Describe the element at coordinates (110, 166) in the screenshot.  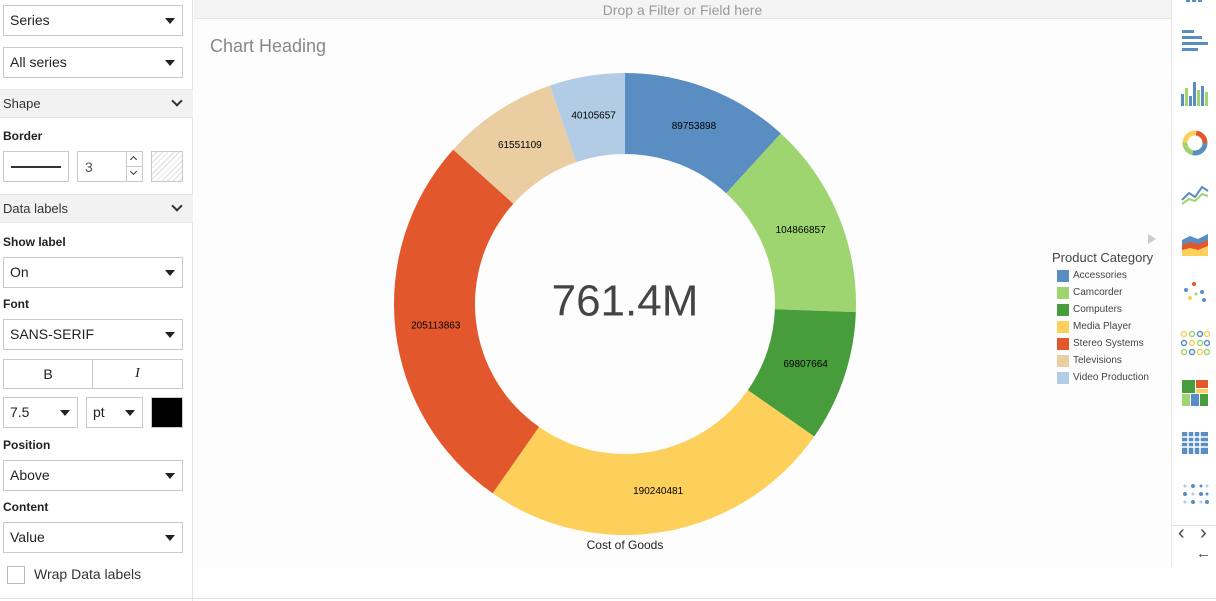
I see `border-width-stepper: 3` at that location.